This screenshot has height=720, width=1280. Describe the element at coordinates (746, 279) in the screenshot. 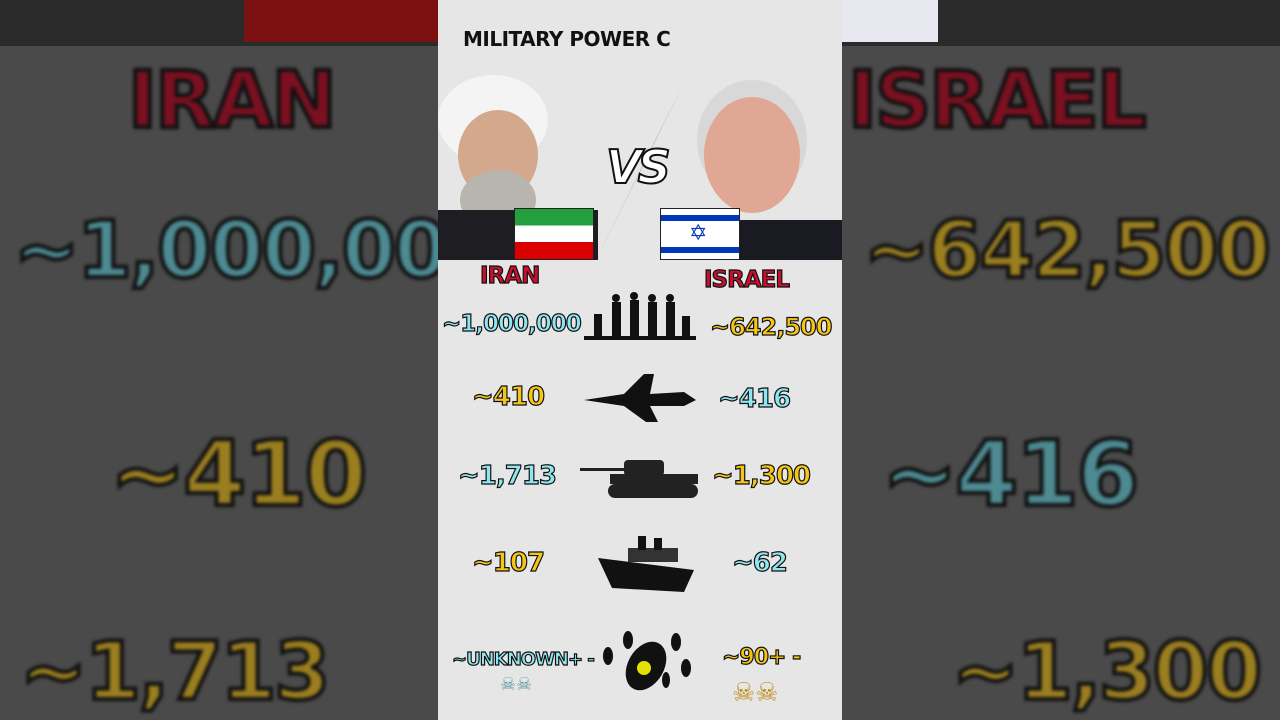

I see `country-label-israel: ISRAEL` at that location.